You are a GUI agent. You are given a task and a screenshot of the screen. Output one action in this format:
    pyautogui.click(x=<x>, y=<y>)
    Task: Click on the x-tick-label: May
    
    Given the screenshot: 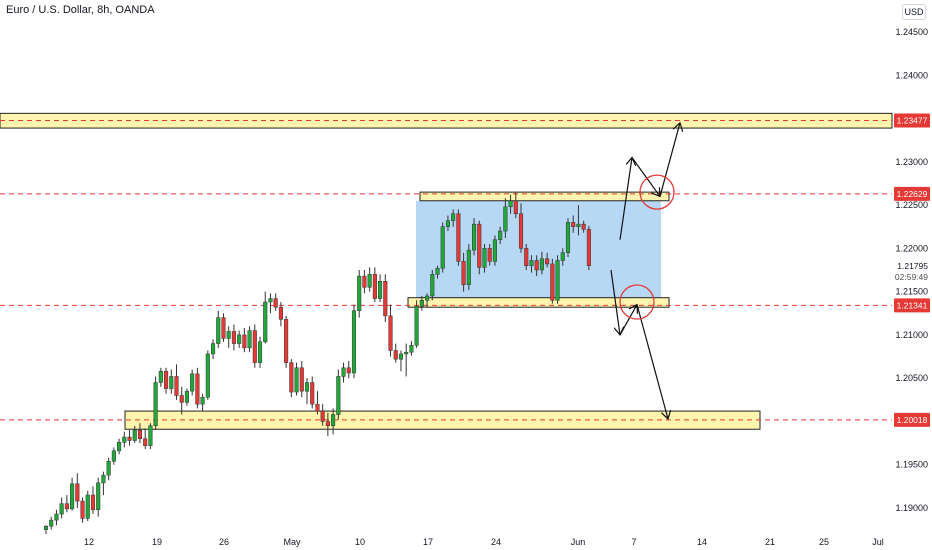 What is the action you would take?
    pyautogui.click(x=292, y=542)
    